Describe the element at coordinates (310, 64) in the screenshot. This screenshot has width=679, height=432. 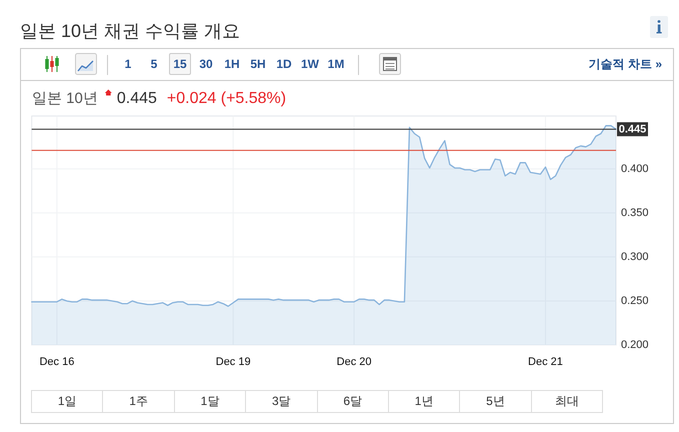
I see `text: 1W` at that location.